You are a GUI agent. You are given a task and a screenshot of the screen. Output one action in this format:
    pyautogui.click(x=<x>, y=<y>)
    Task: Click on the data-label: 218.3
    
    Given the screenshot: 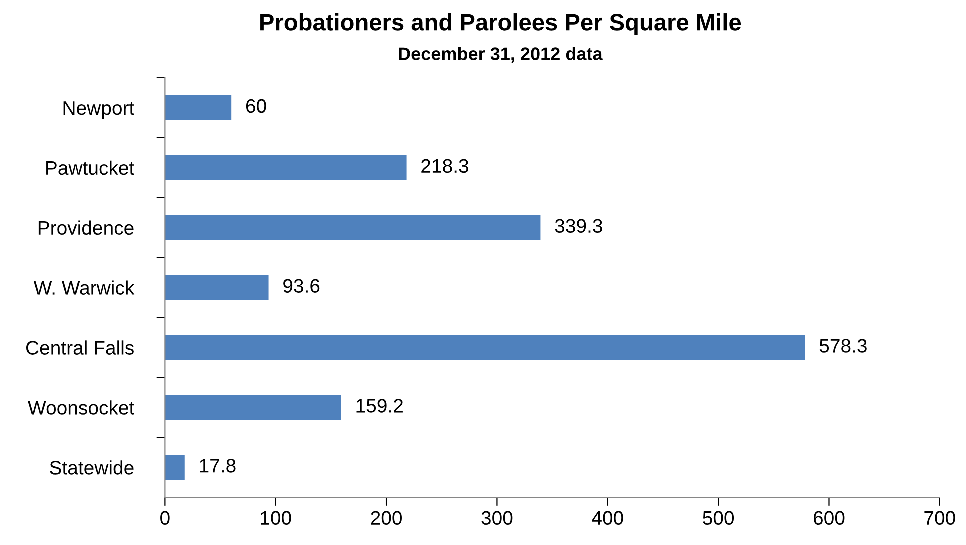 What is the action you would take?
    pyautogui.click(x=445, y=166)
    